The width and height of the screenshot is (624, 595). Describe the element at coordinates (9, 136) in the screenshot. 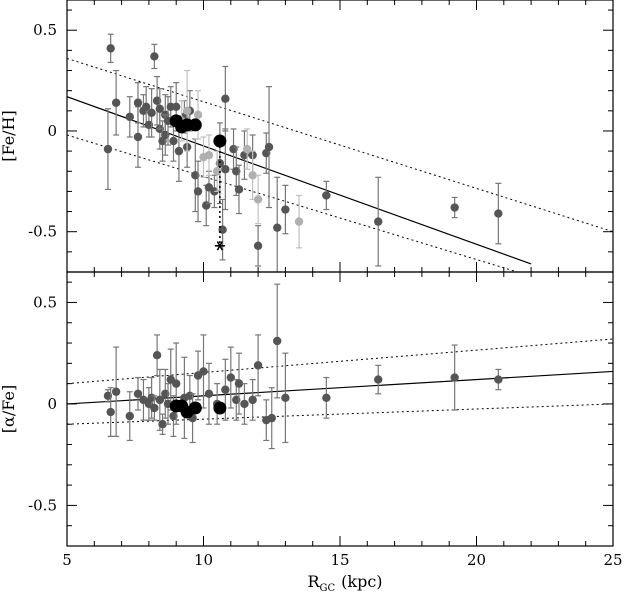

I see `y-axis-label: [Fe/H]` at that location.